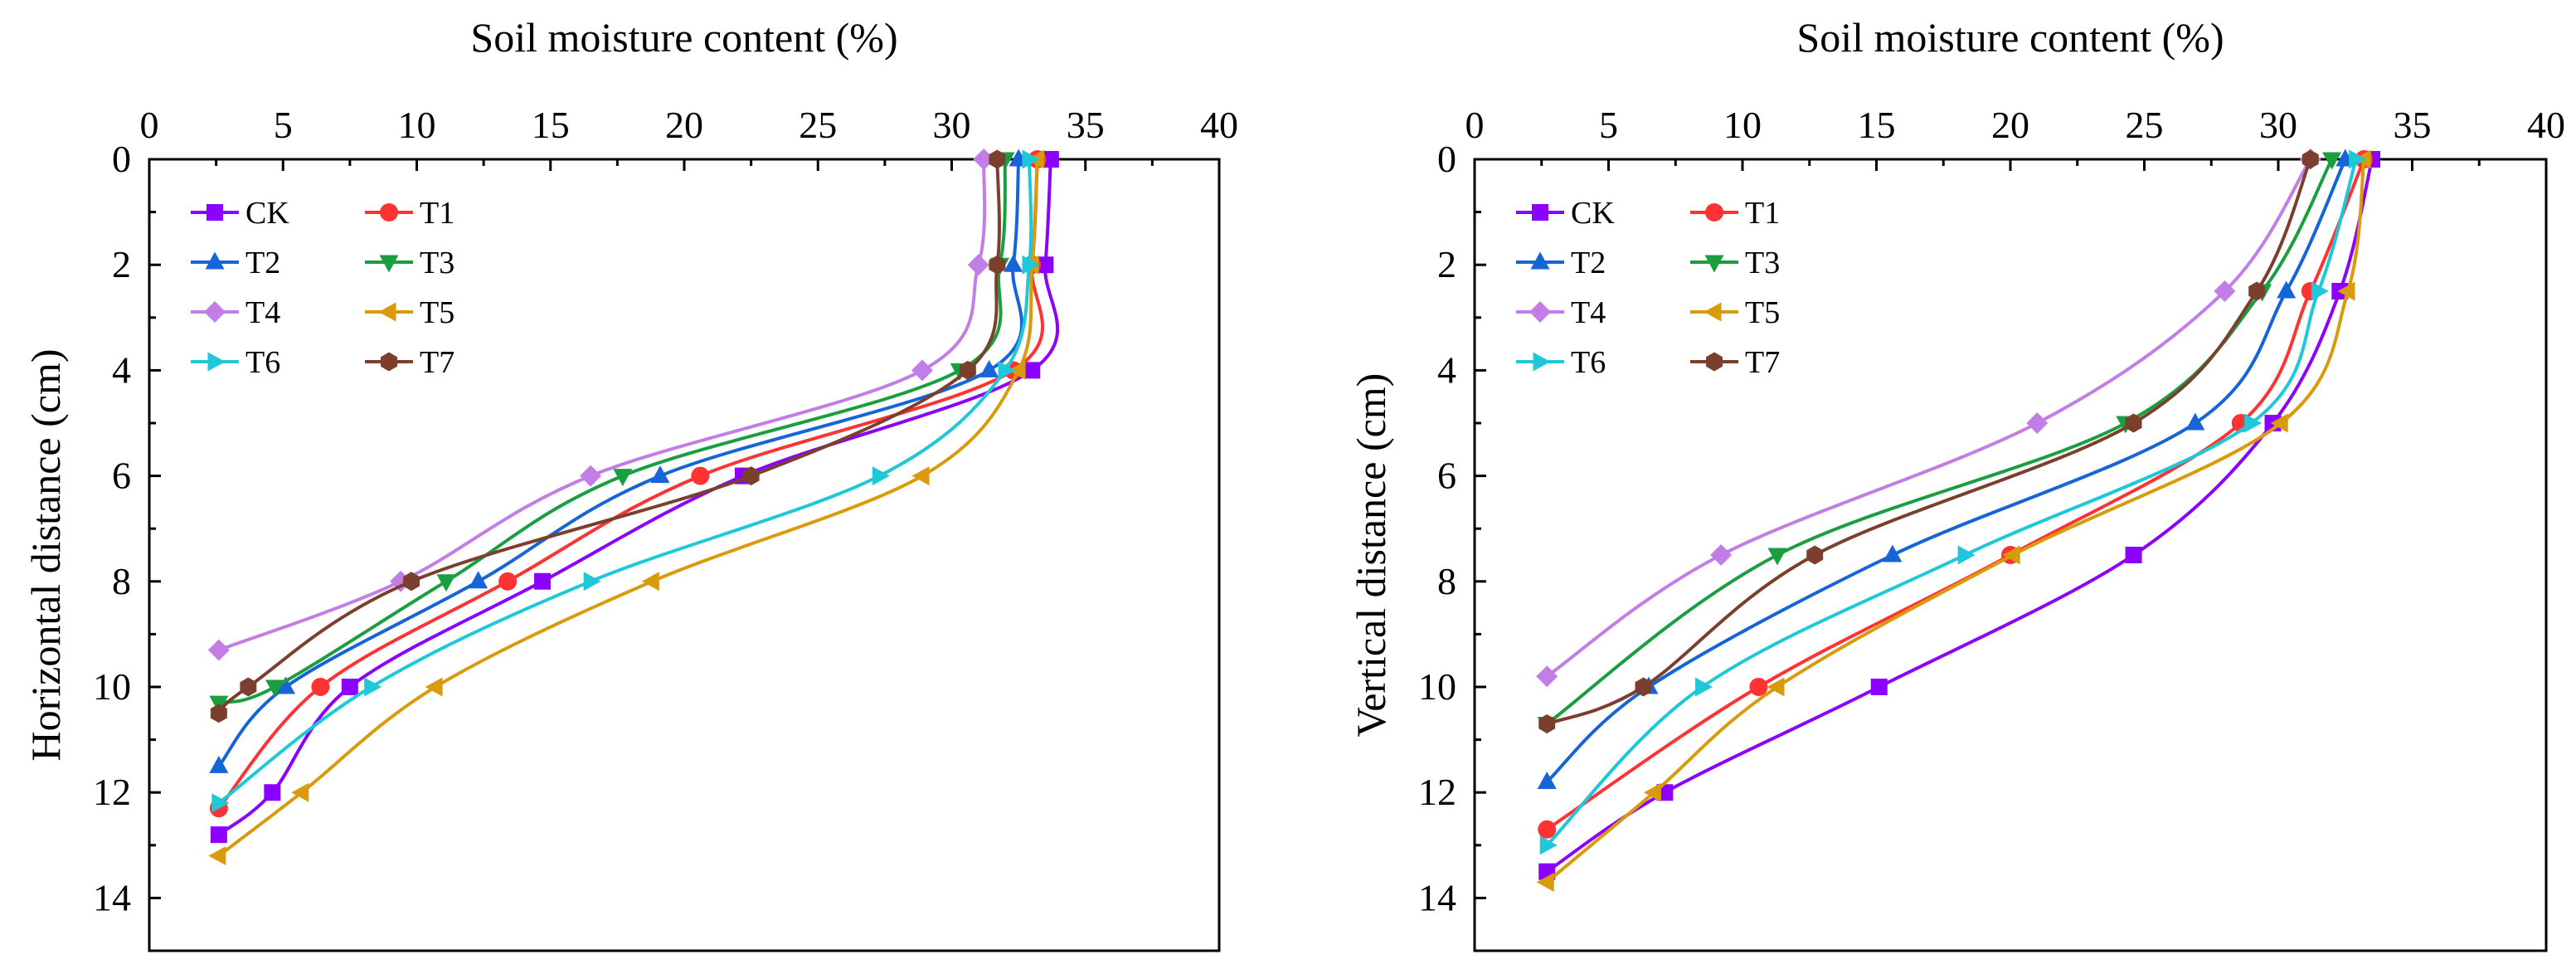 The image size is (2576, 969). What do you see at coordinates (1086, 125) in the screenshot?
I see `x-tick-label: 35` at bounding box center [1086, 125].